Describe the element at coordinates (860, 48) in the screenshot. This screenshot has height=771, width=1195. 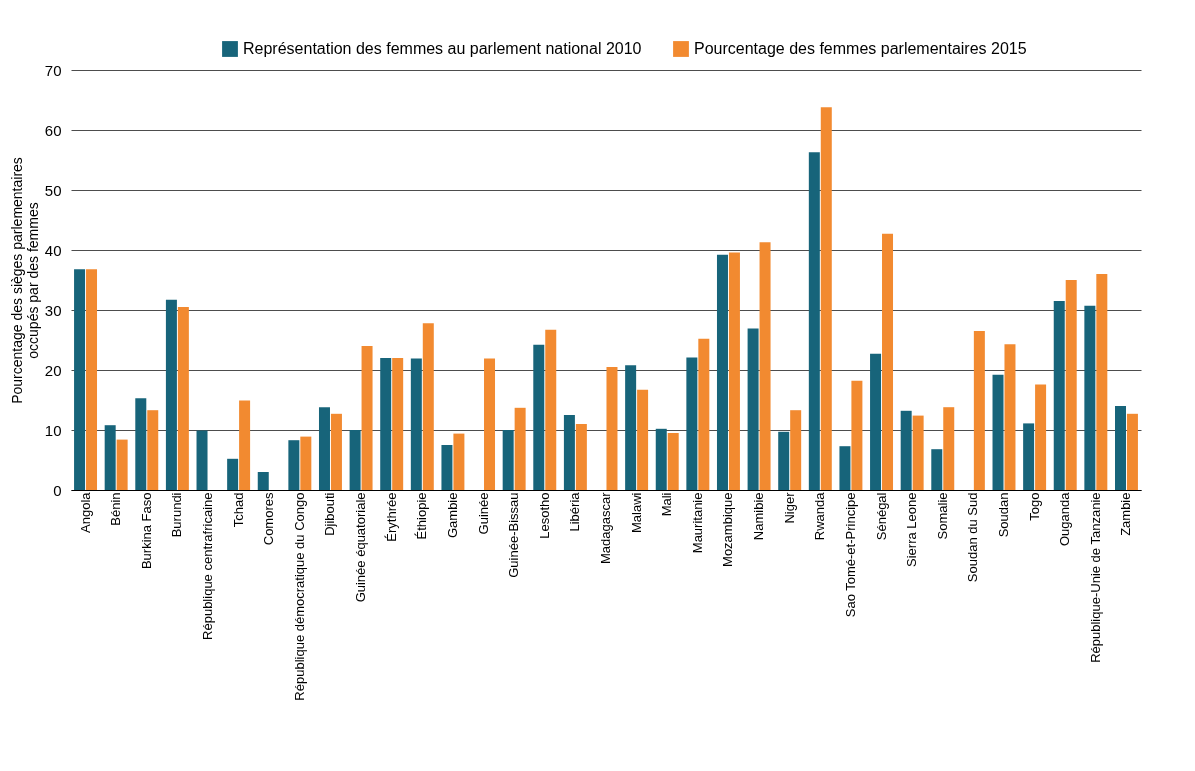
I see `legend-label: Pourcentage des femmes parlementaires 2015` at that location.